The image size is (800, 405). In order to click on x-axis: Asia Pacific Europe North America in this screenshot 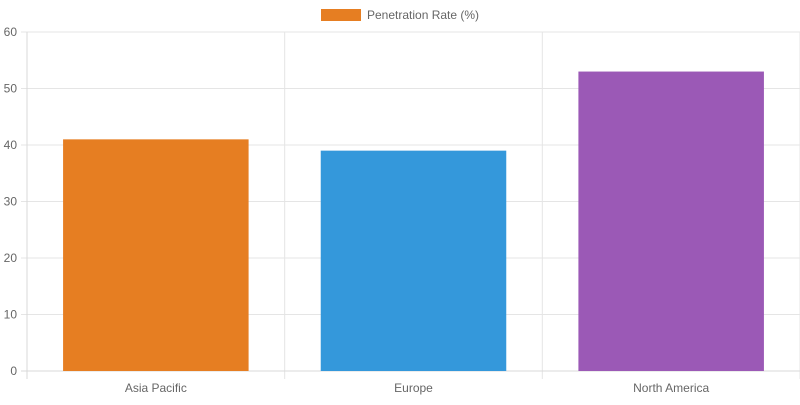, I will do `click(410, 382)`.